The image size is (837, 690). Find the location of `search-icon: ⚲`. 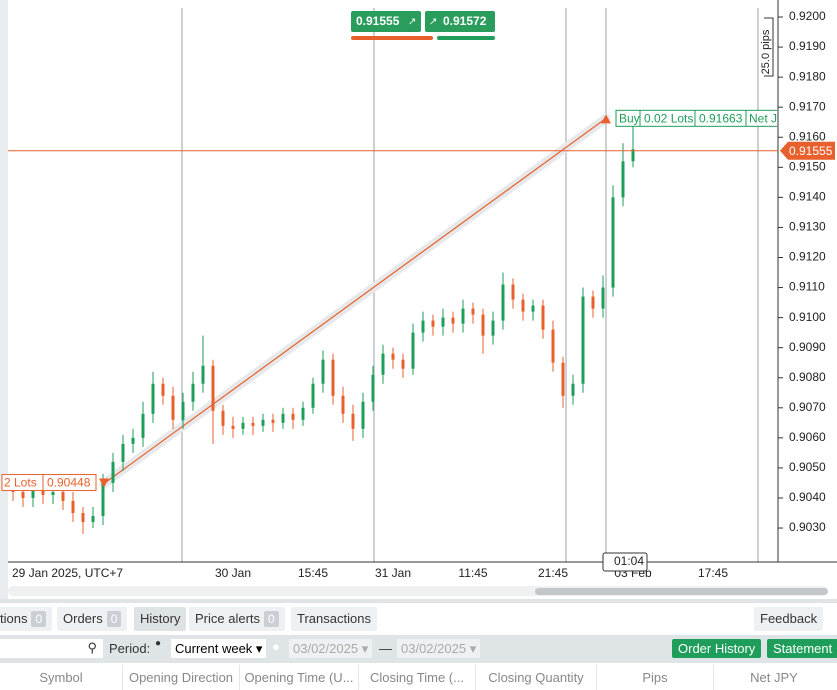

search-icon: ⚲ is located at coordinates (92, 647).